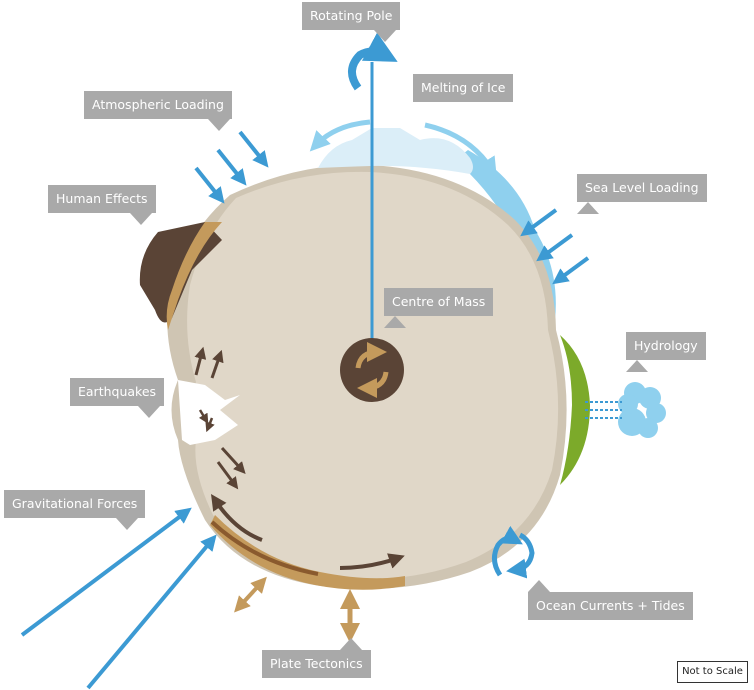 The height and width of the screenshot is (690, 754). I want to click on centre-of-mass-core, so click(372, 370).